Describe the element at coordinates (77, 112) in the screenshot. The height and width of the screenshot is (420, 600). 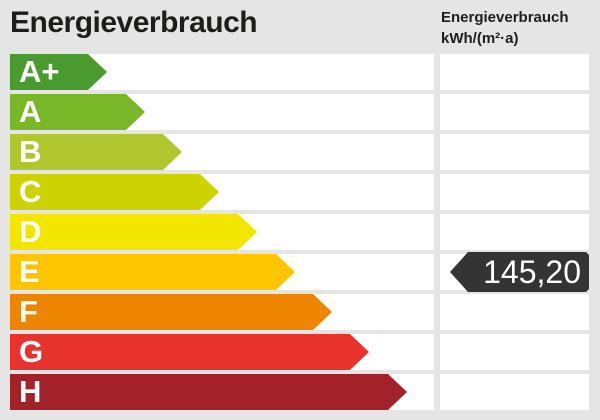
I see `rating-arrow: A` at that location.